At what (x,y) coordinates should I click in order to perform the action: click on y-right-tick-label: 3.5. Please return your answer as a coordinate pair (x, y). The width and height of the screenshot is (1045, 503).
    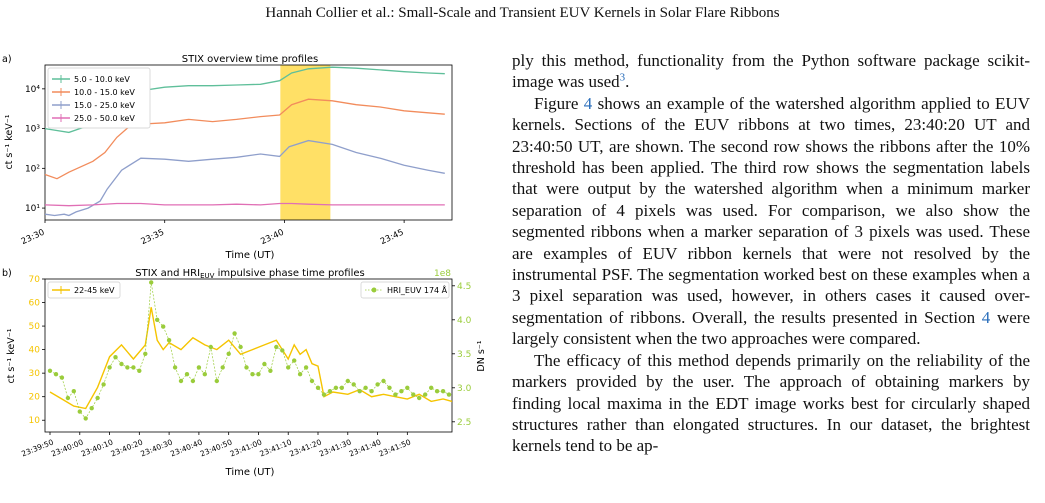
    Looking at the image, I should click on (464, 355).